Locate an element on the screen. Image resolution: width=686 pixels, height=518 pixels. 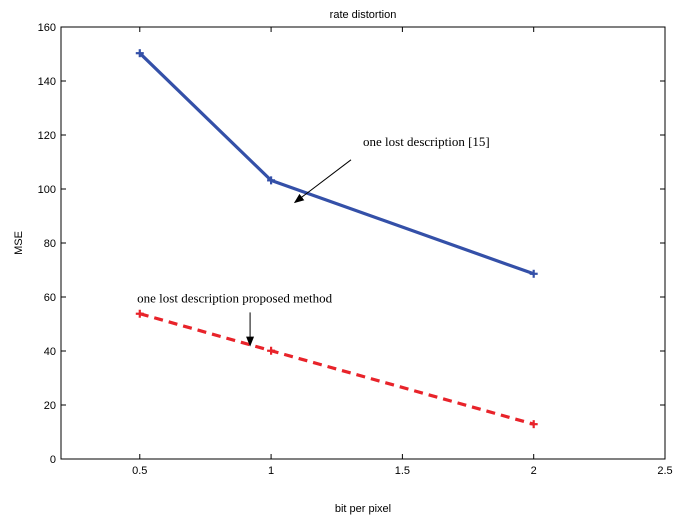
x-tick-label: 1.5 is located at coordinates (402, 471).